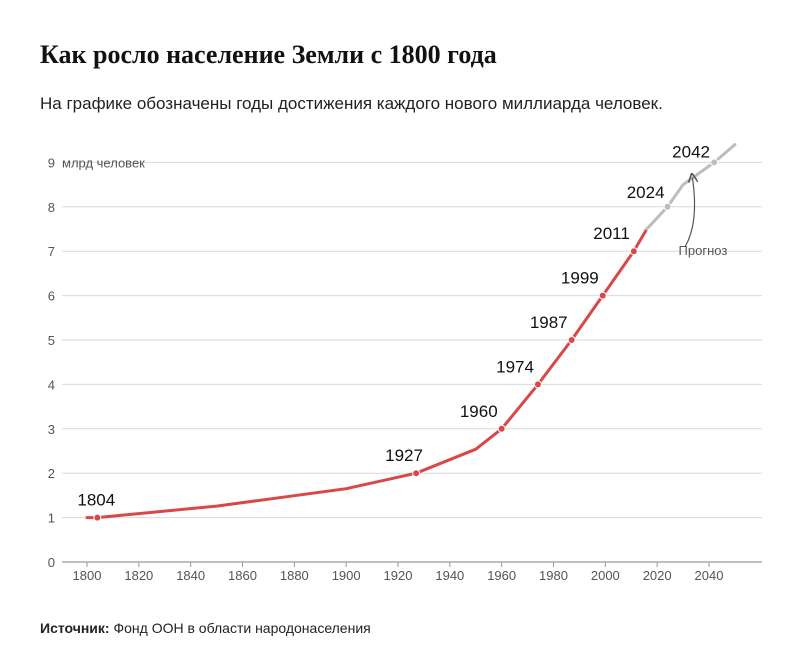 This screenshot has height=672, width=800. What do you see at coordinates (51, 562) in the screenshot?
I see `y-tick-label: 0` at bounding box center [51, 562].